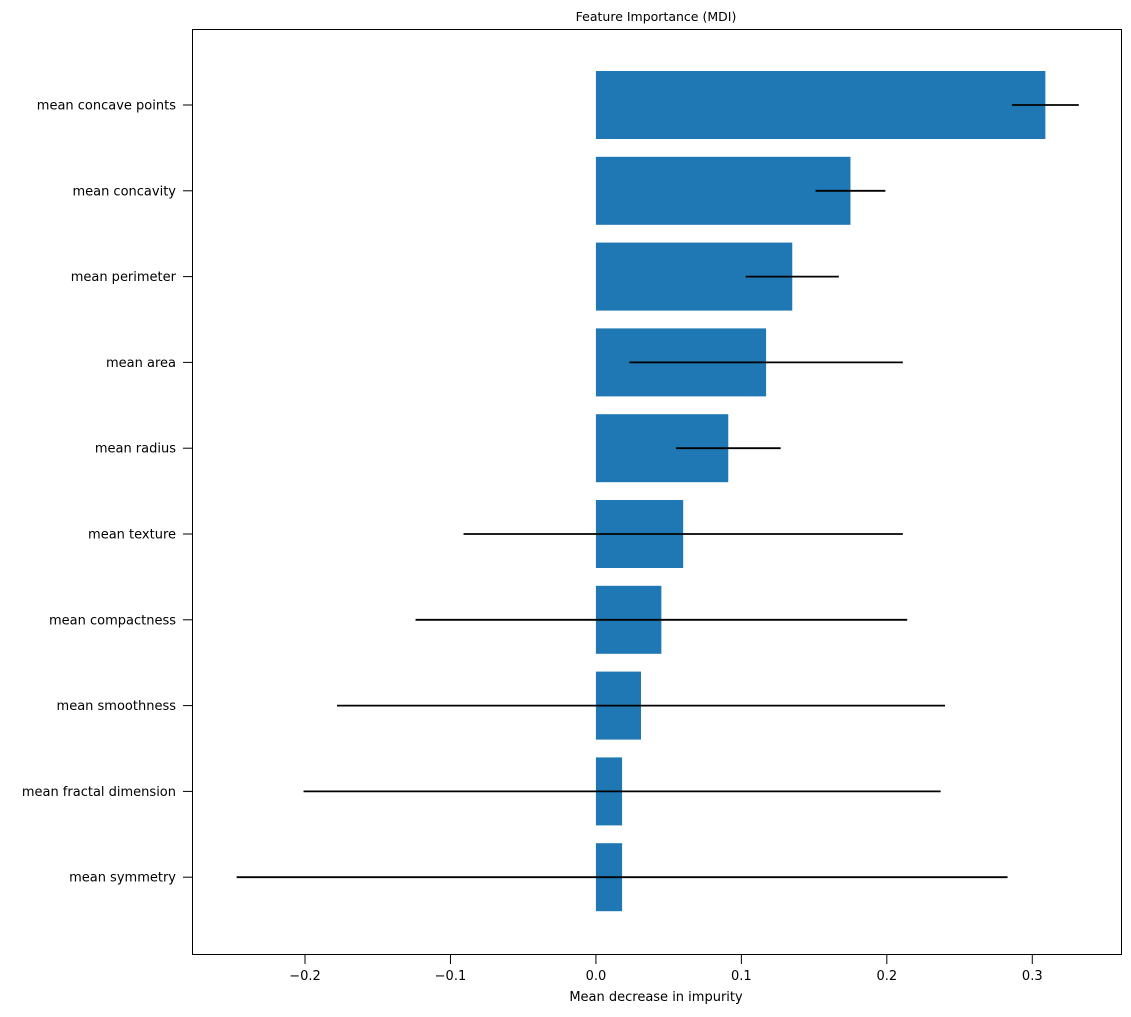  Describe the element at coordinates (451, 976) in the screenshot. I see `x-tick-label: −0.1` at that location.